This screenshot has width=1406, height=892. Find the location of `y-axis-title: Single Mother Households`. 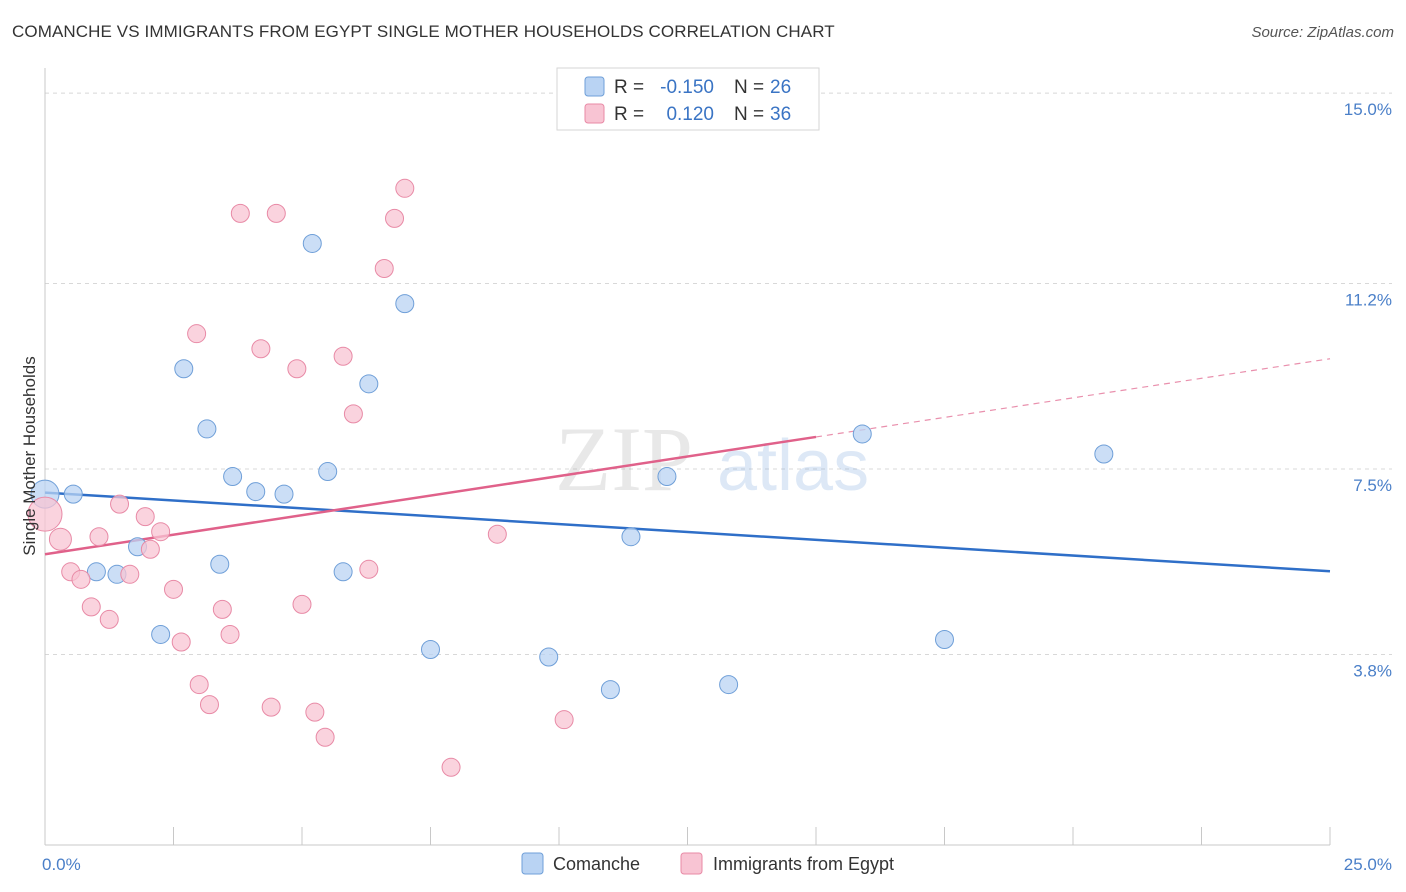

y-axis-title: Single Mother Households is located at coordinates (29, 455).